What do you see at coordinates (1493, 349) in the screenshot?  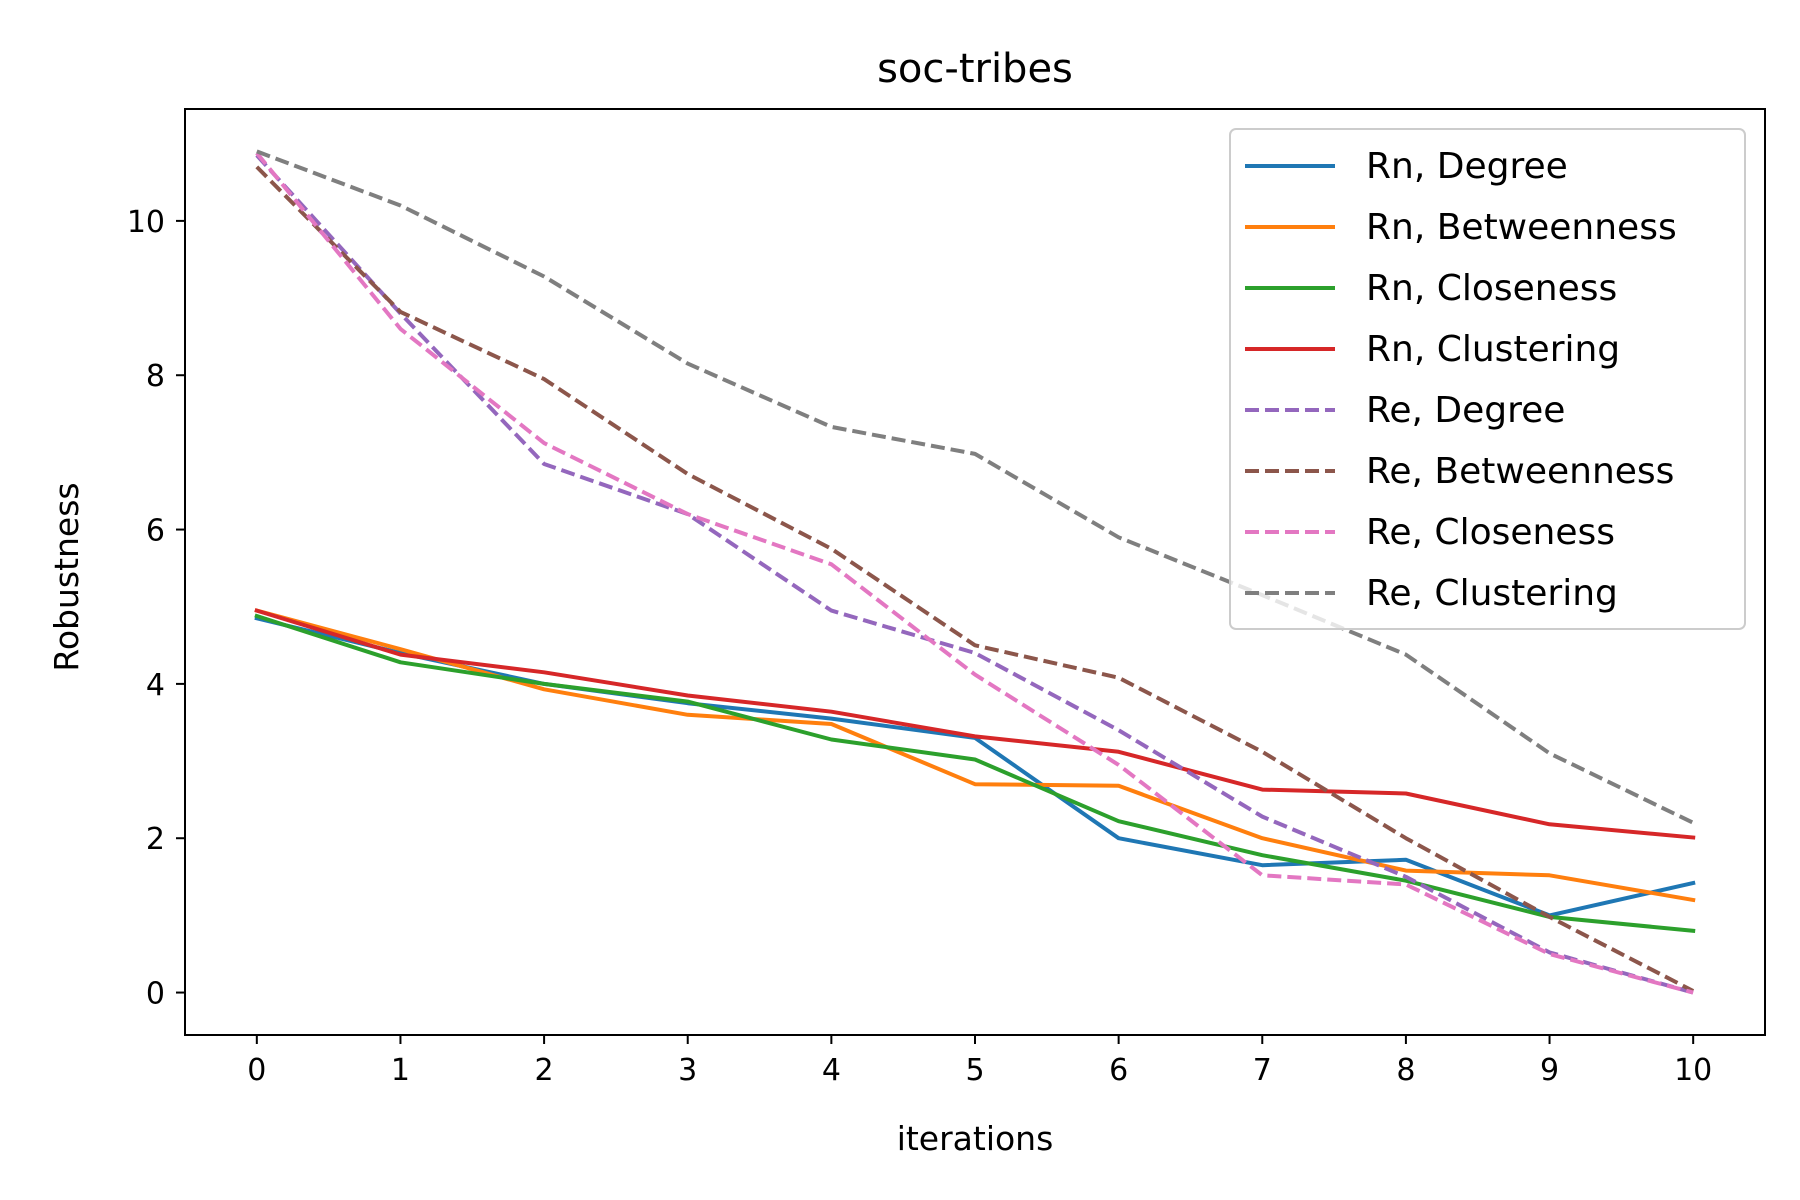 I see `legend-label: Rn, Clustering` at bounding box center [1493, 349].